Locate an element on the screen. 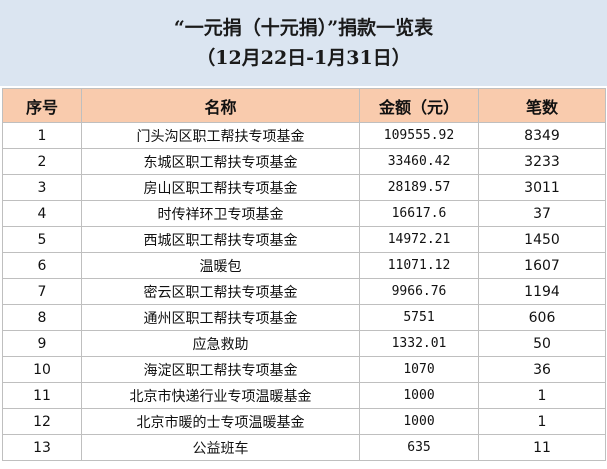  cell-index: 8 is located at coordinates (42, 317).